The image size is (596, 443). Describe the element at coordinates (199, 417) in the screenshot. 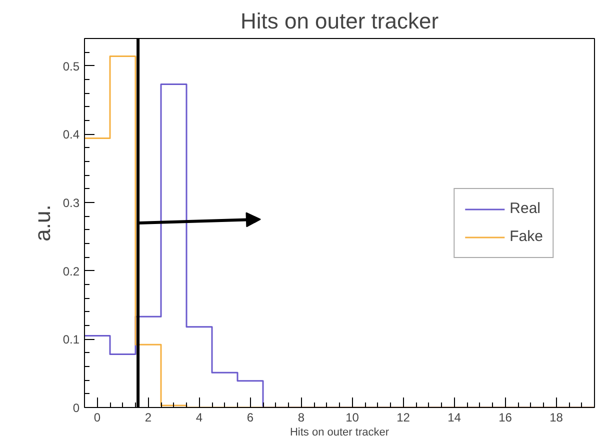

I see `x-tick-label: 4` at that location.